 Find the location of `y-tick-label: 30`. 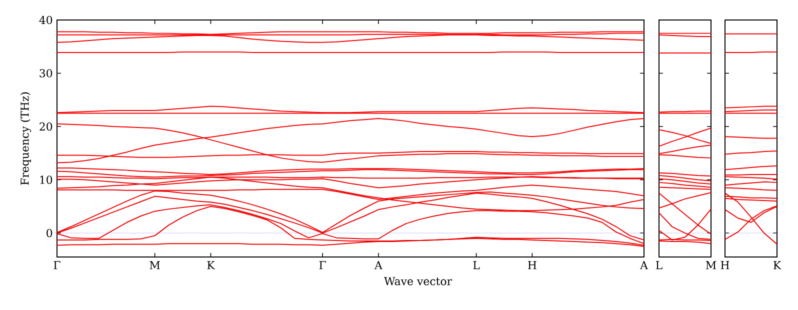

y-tick-label: 30 is located at coordinates (46, 73).